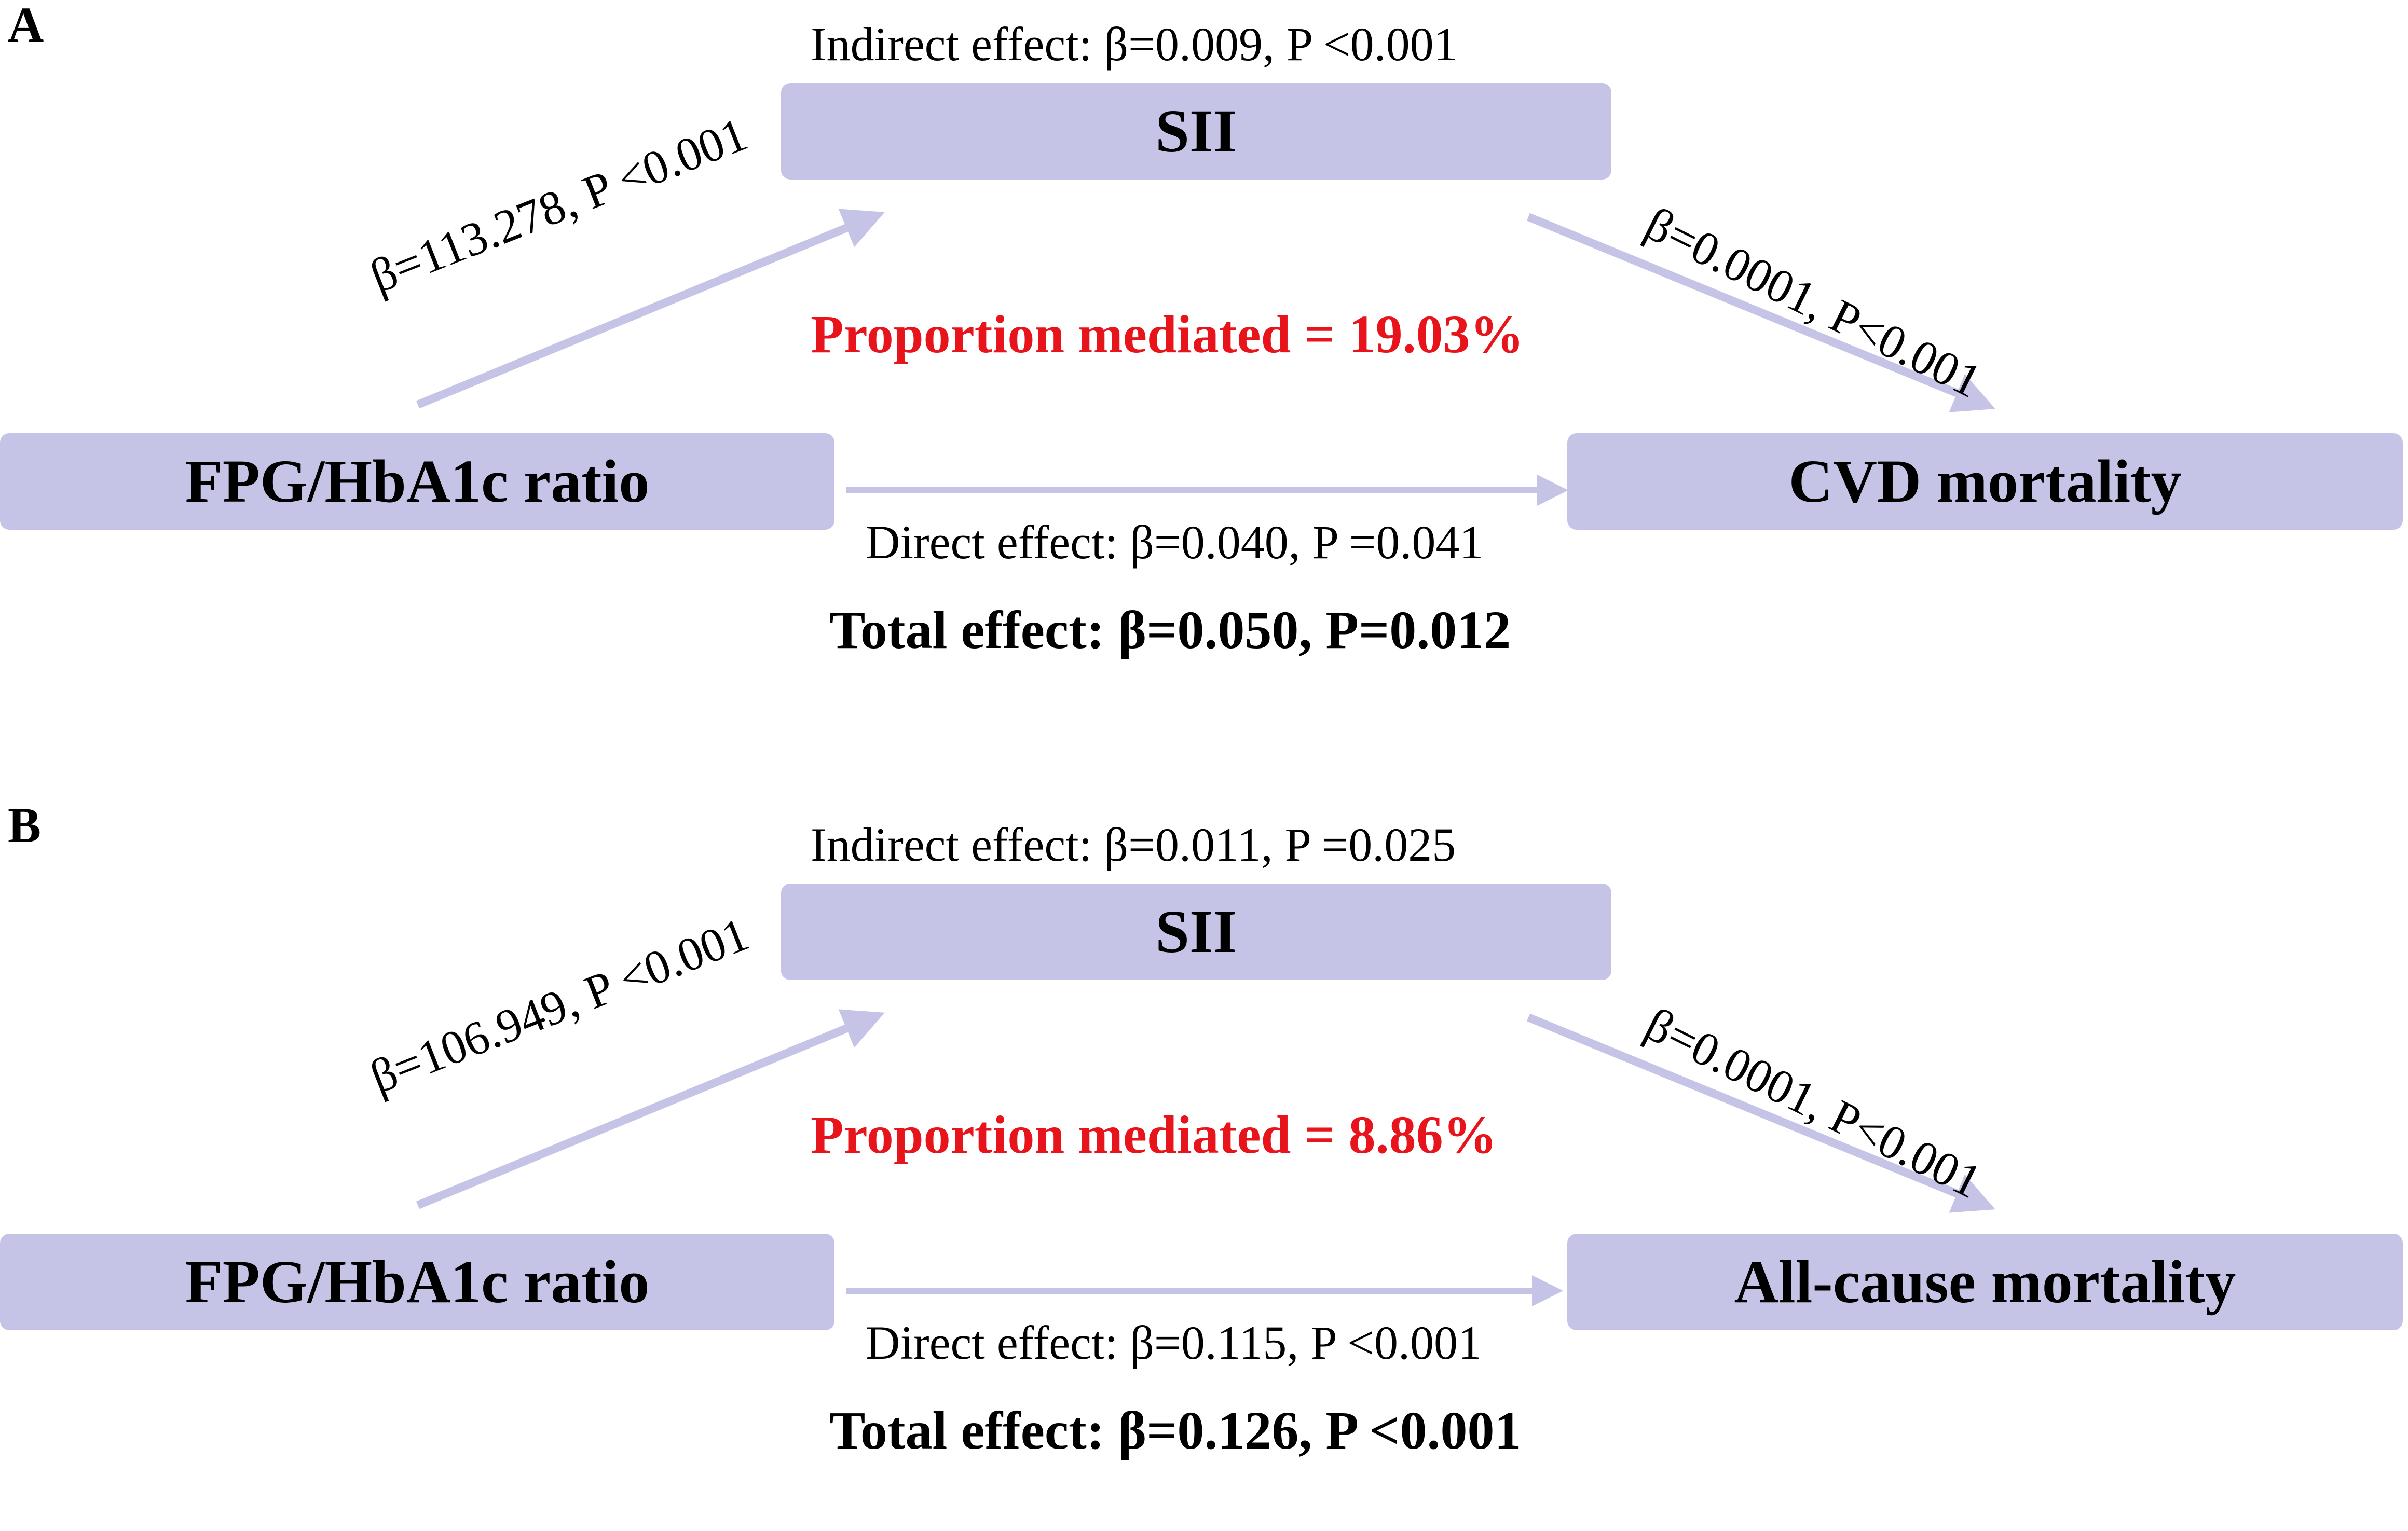 This screenshot has height=1531, width=2408. Describe the element at coordinates (1985, 1282) in the screenshot. I see `outcome-box: All-cause mortality` at that location.